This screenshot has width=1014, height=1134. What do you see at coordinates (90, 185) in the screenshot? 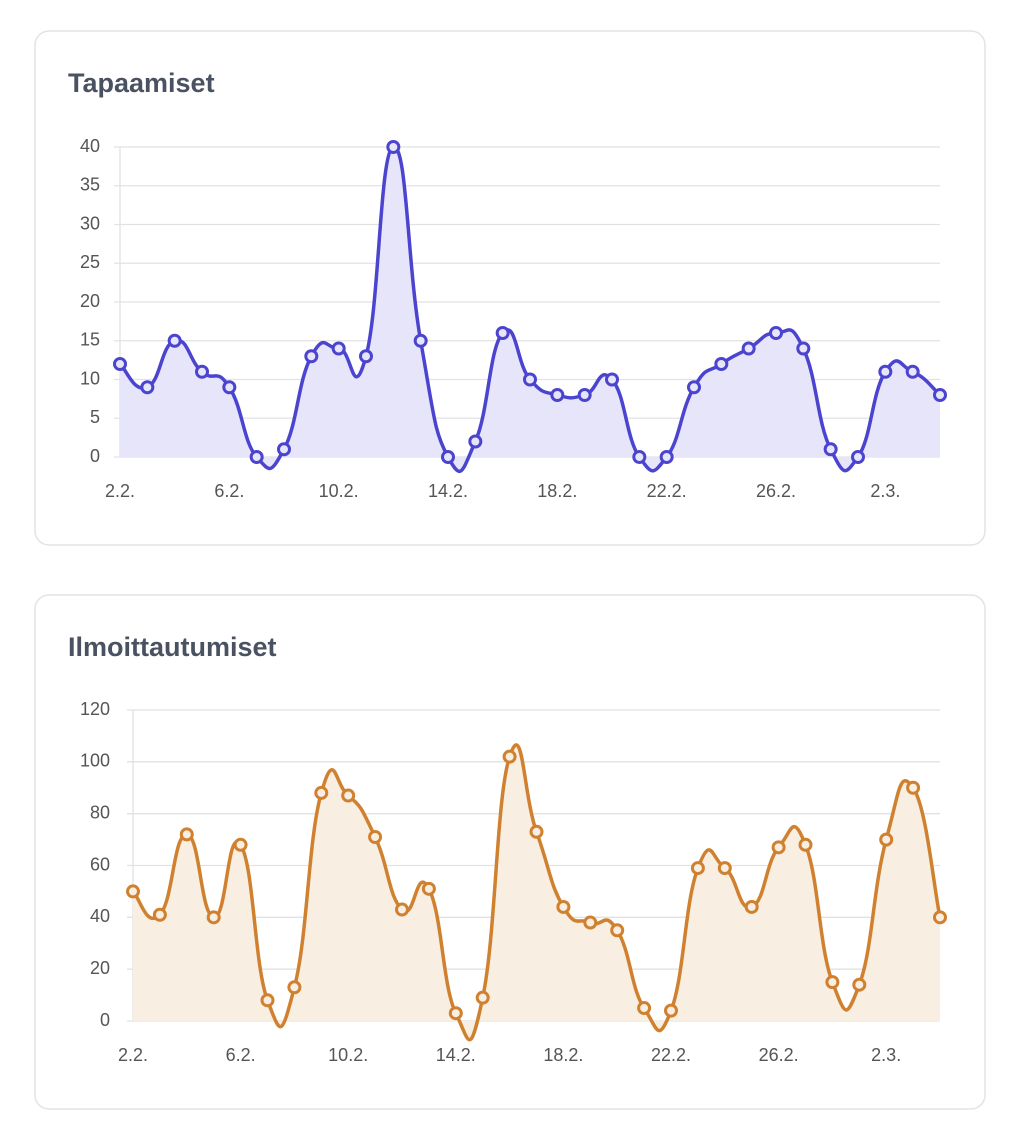
I see `y-tick-label: 35` at bounding box center [90, 185].